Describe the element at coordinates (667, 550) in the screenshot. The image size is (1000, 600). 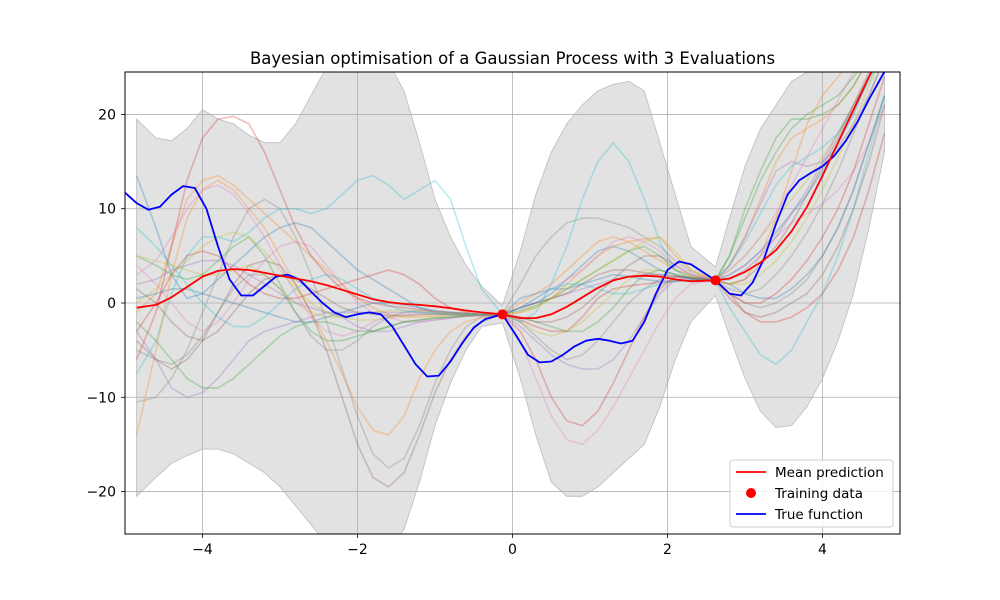
I see `x-tick-label: 2` at that location.